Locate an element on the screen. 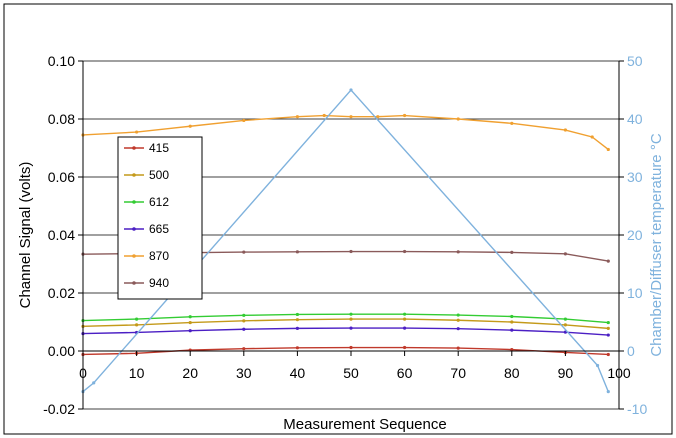 This screenshot has height=438, width=676. legend: 415 500 612 665 870 940 is located at coordinates (160, 218).